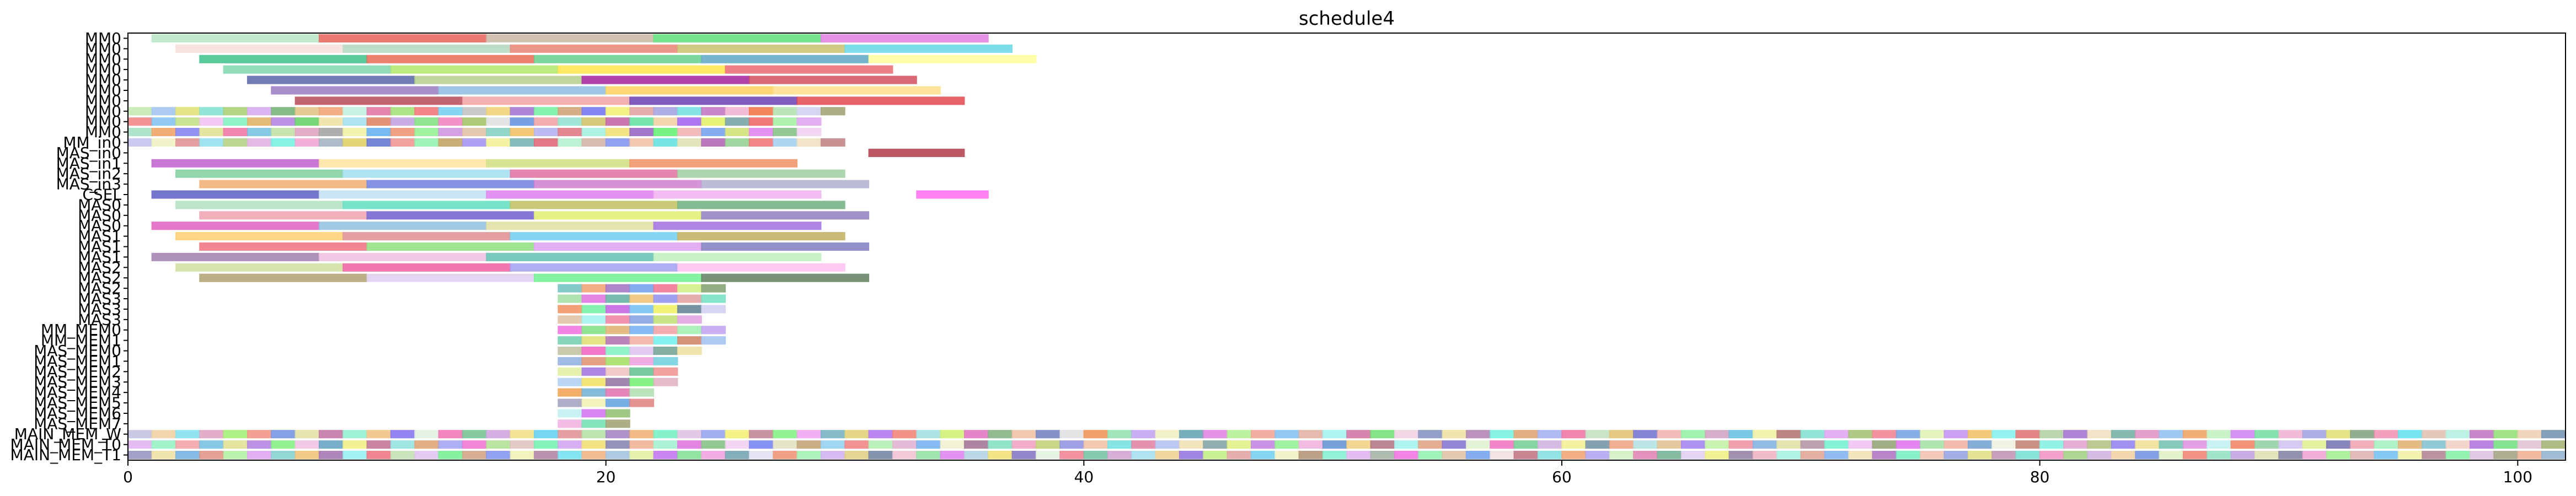  What do you see at coordinates (88, 174) in the screenshot?
I see `y-tick-label: MAS_in2` at bounding box center [88, 174].